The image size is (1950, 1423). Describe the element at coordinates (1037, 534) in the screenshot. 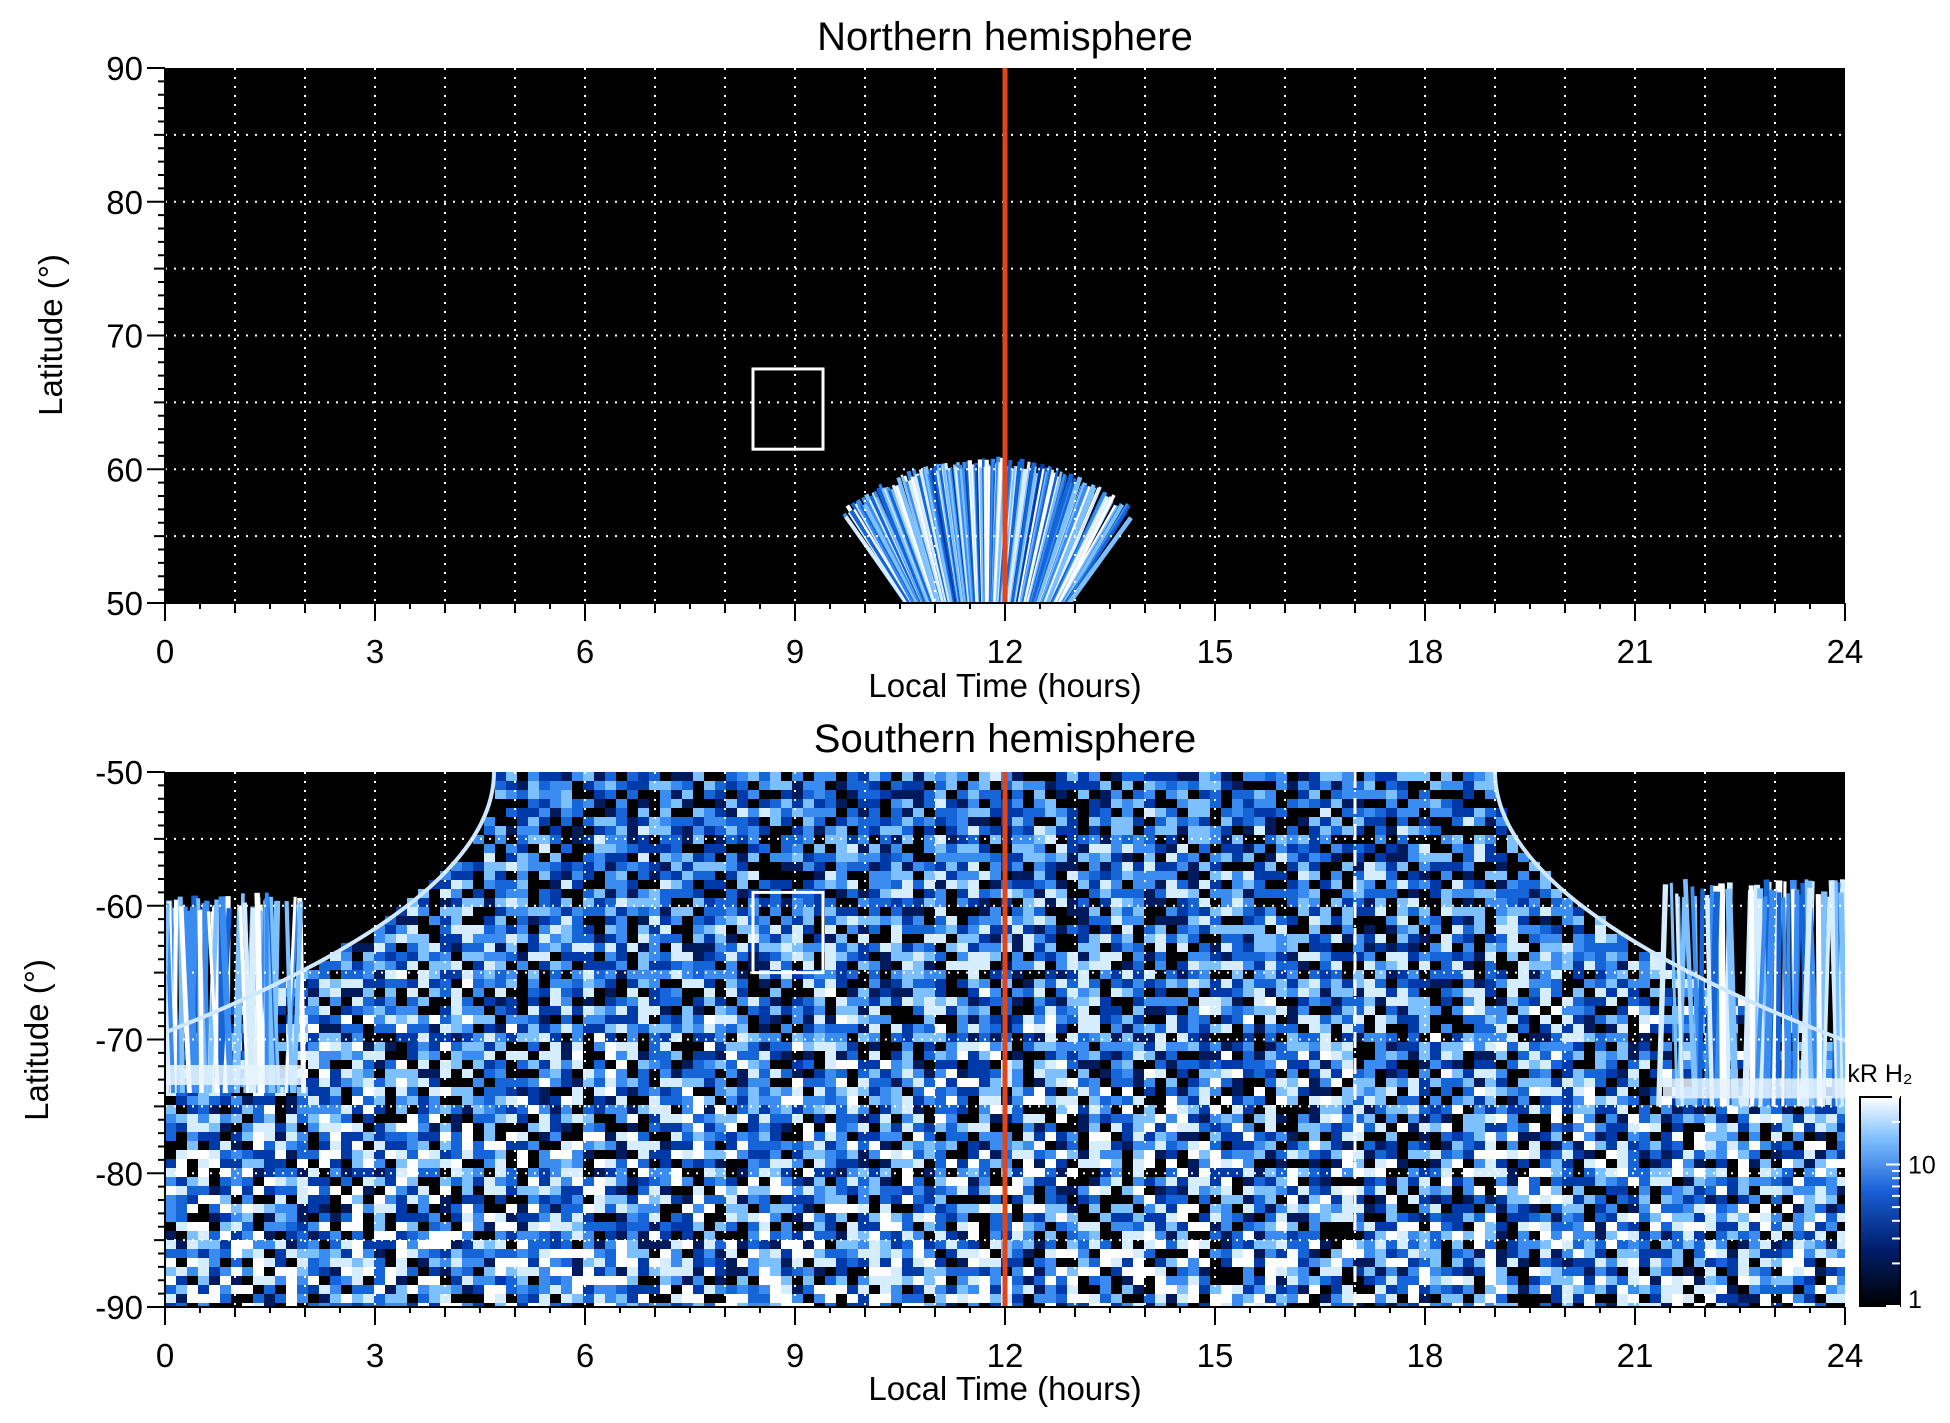

I see `emission-streak` at that location.